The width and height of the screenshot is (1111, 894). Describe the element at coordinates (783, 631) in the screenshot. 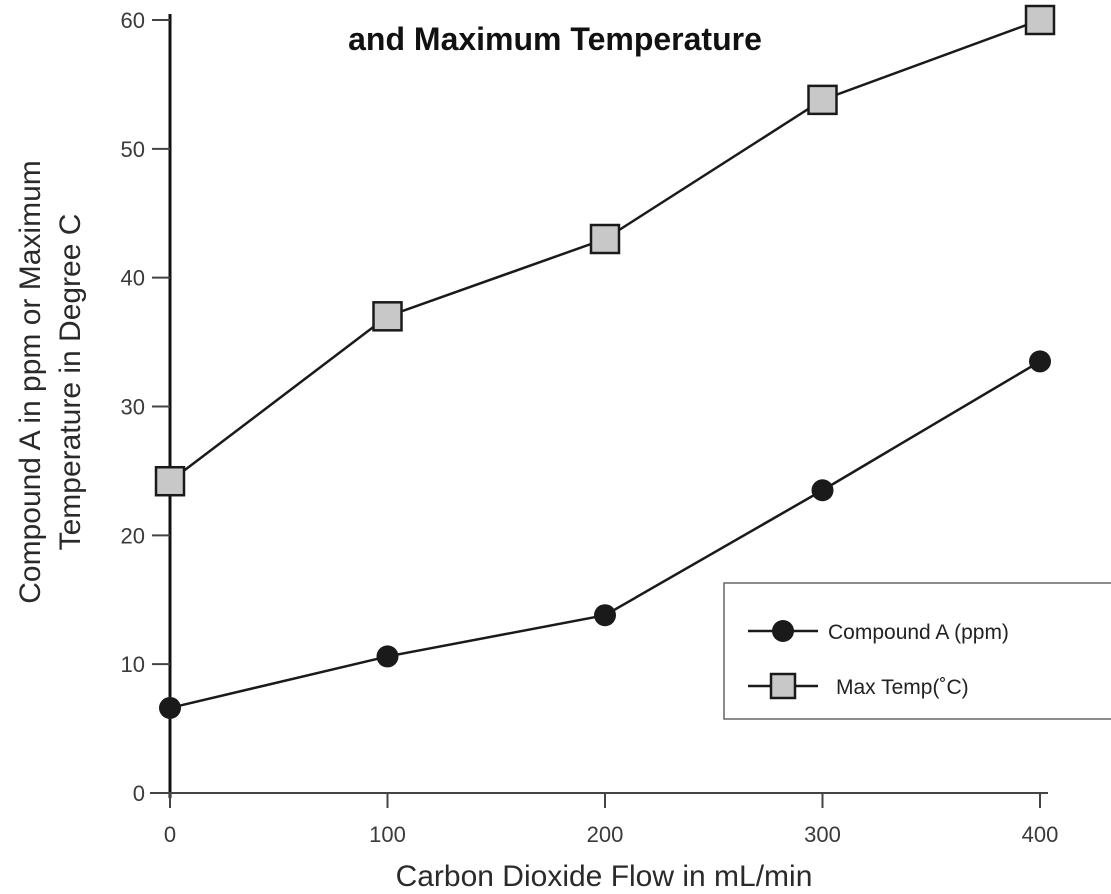

I see `legend-marker-compound-a` at that location.